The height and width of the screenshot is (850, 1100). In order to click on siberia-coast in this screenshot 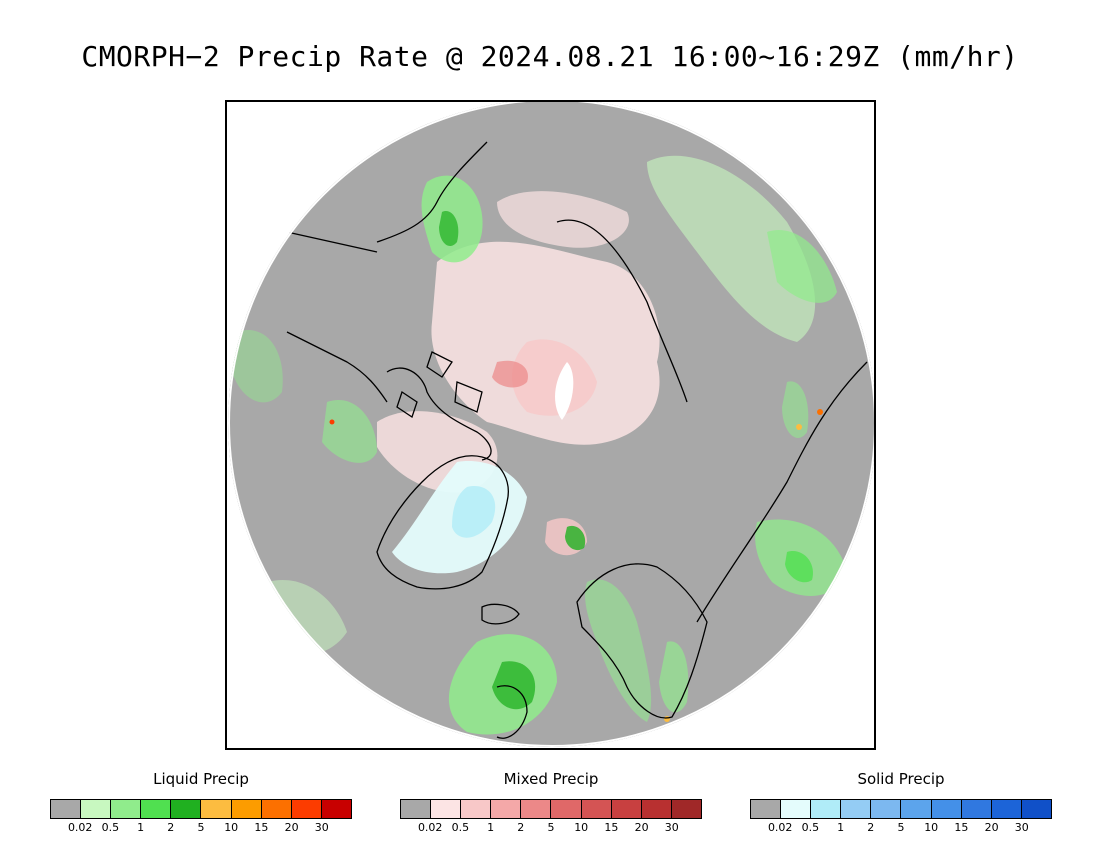, I will do `click(622, 311)`.